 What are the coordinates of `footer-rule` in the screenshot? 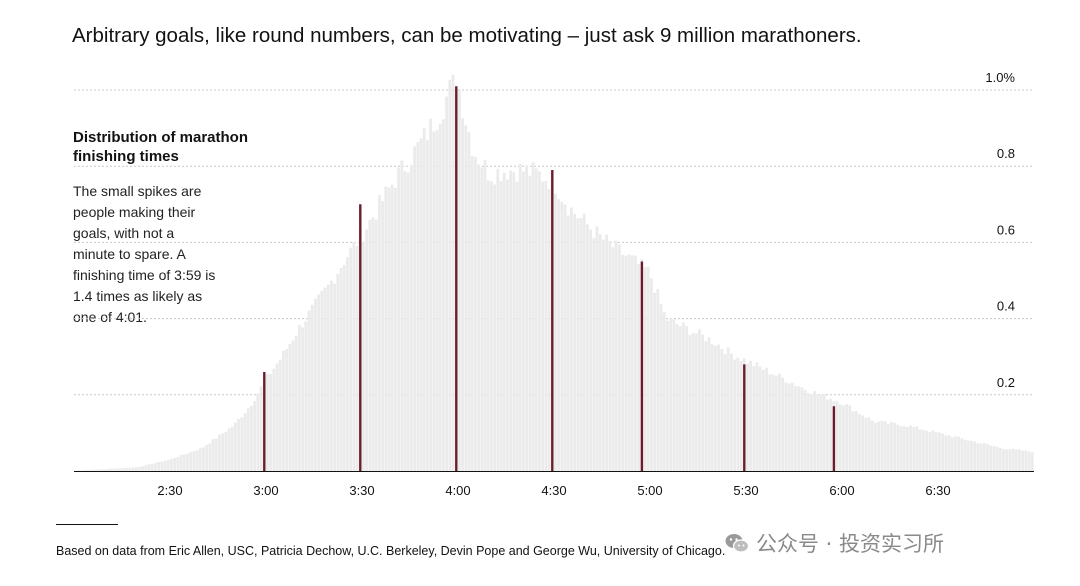 It's located at (87, 524).